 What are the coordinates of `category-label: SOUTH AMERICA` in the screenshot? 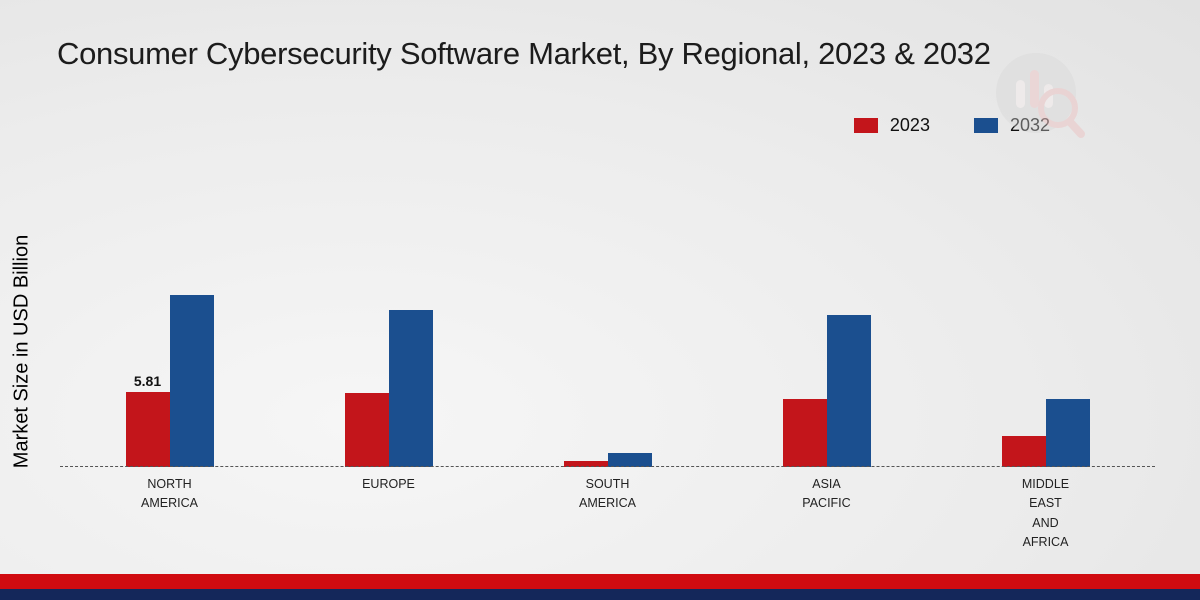 It's located at (607, 494).